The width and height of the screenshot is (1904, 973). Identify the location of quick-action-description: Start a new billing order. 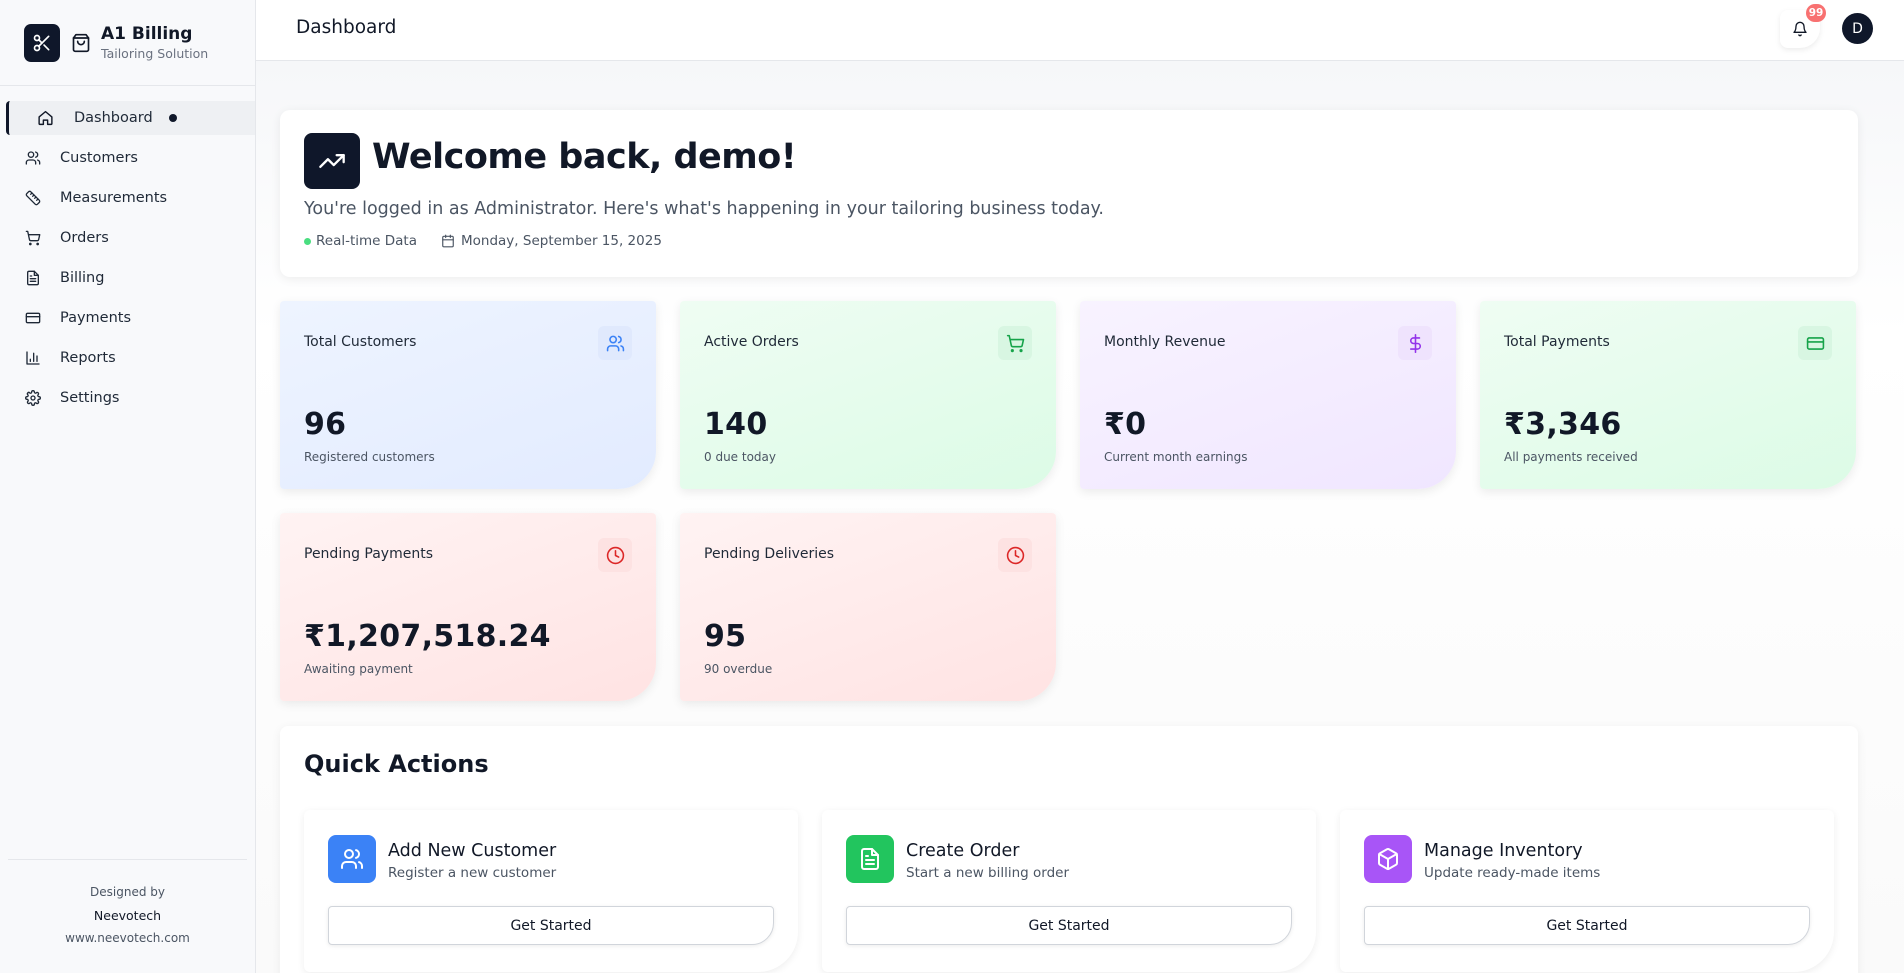
(988, 873).